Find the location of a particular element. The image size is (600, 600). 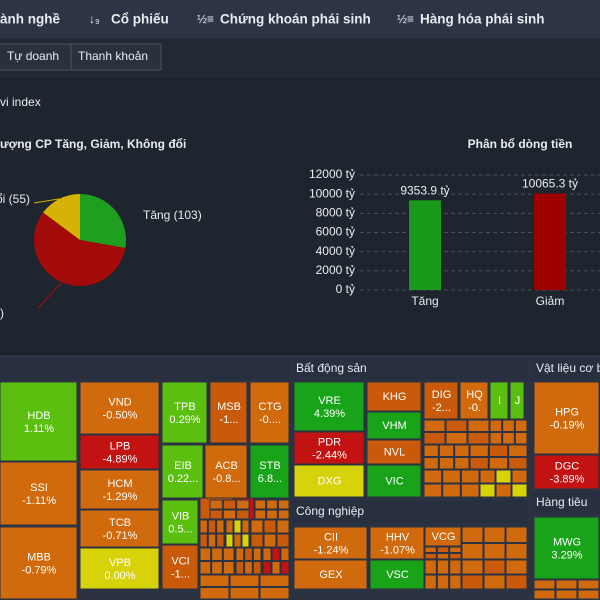

pie-slice is located at coordinates (80, 249).